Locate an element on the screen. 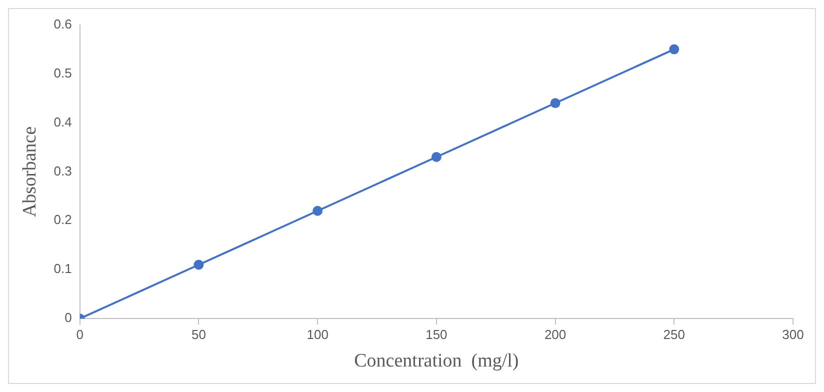 Image resolution: width=824 pixels, height=392 pixels. x-tick-label: 0 is located at coordinates (80, 334).